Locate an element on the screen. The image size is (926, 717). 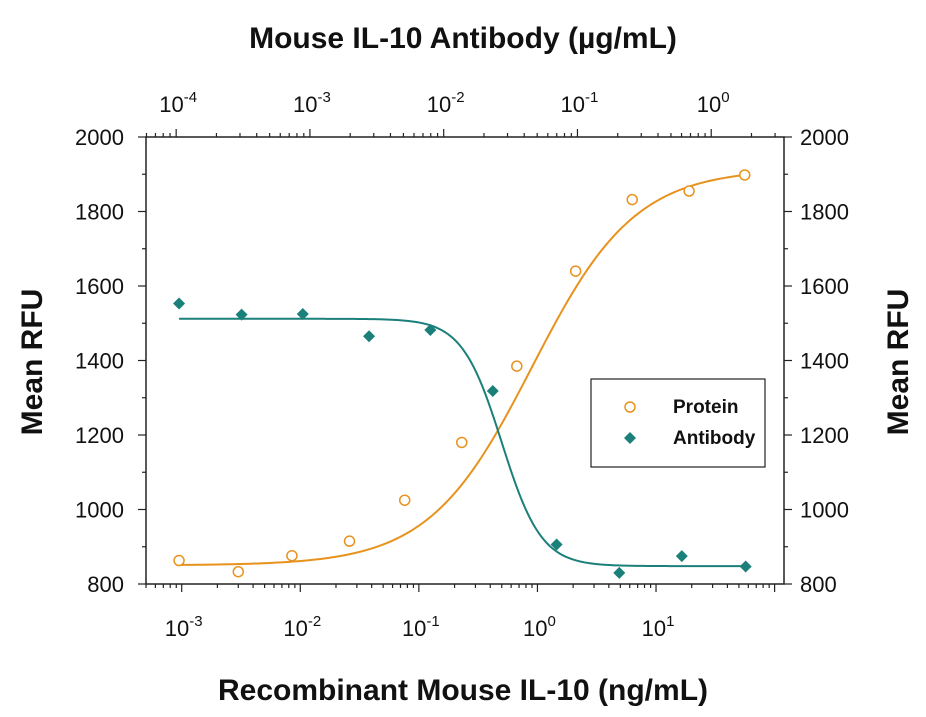
legend-antibody-label: Antibody is located at coordinates (714, 438).